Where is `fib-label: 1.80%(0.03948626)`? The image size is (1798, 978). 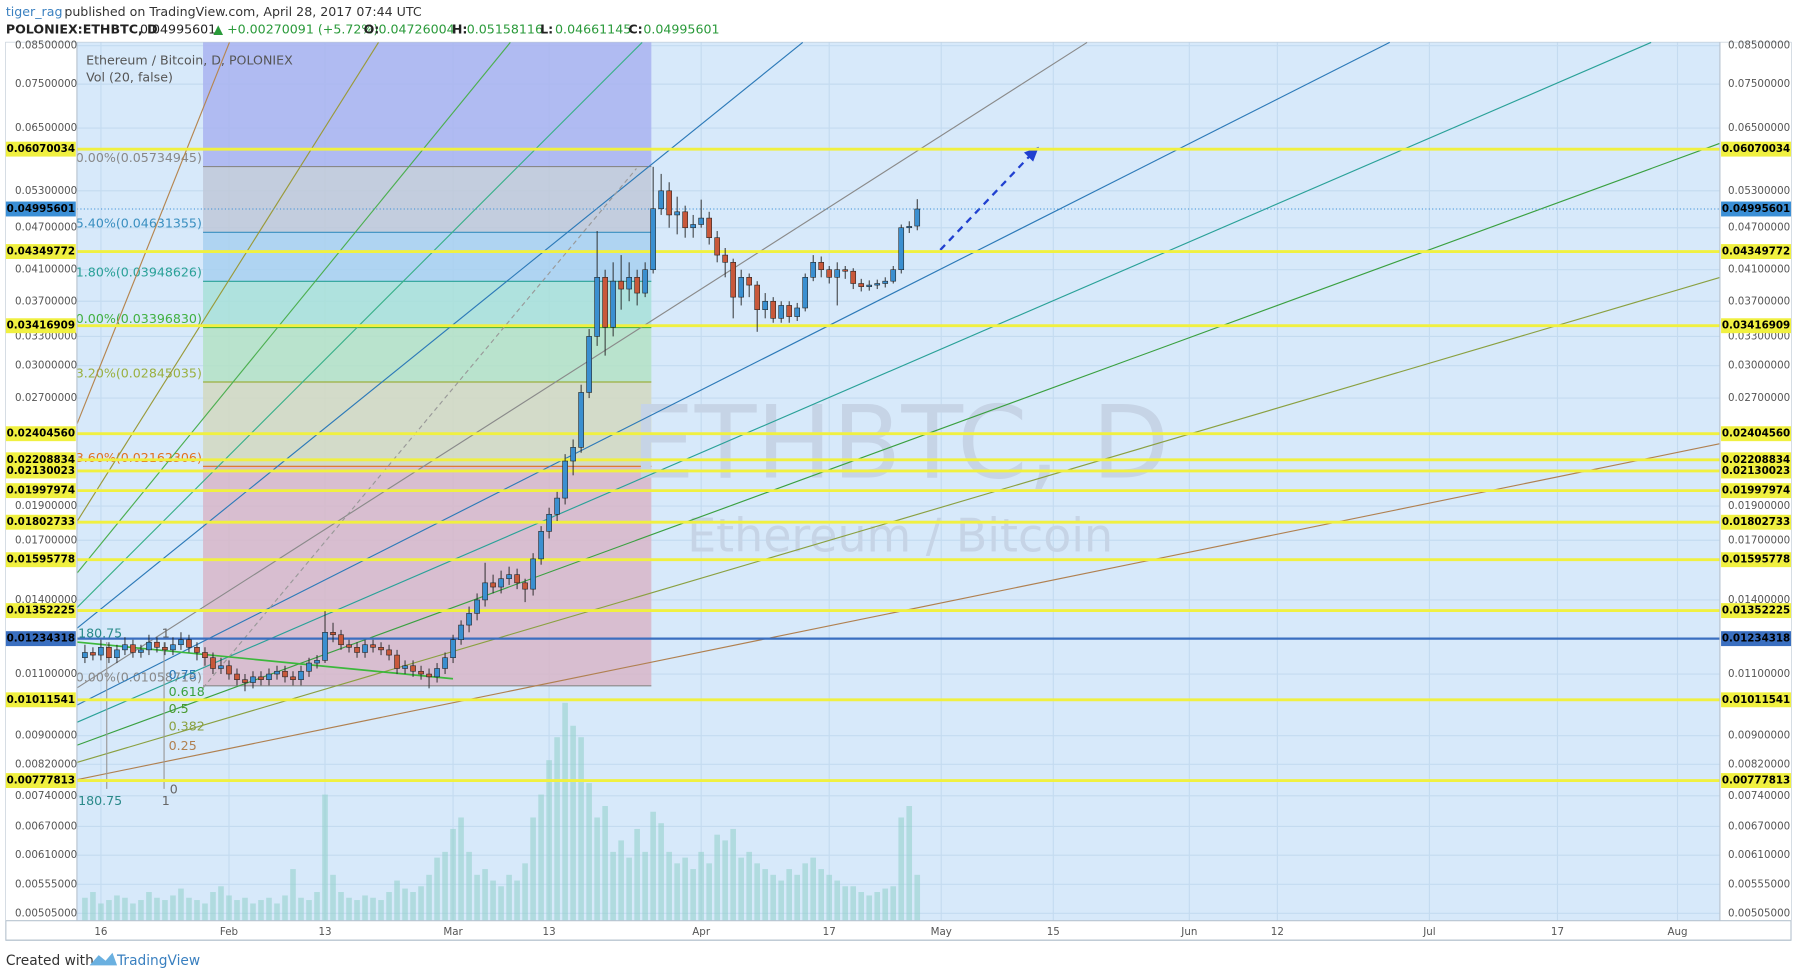 fib-label: 1.80%(0.03948626) is located at coordinates (139, 272).